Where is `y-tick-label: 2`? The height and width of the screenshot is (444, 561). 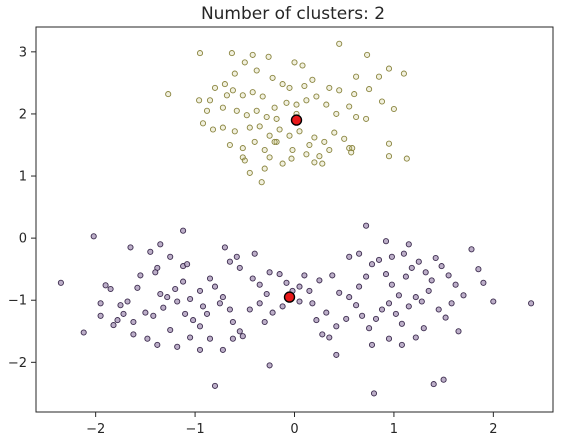 y-tick-label: 2 is located at coordinates (23, 114).